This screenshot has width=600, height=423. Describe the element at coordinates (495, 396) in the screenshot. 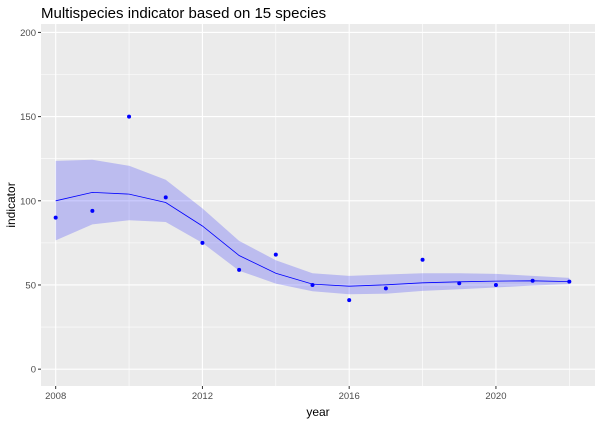

I see `x-tick-label: 2020` at that location.